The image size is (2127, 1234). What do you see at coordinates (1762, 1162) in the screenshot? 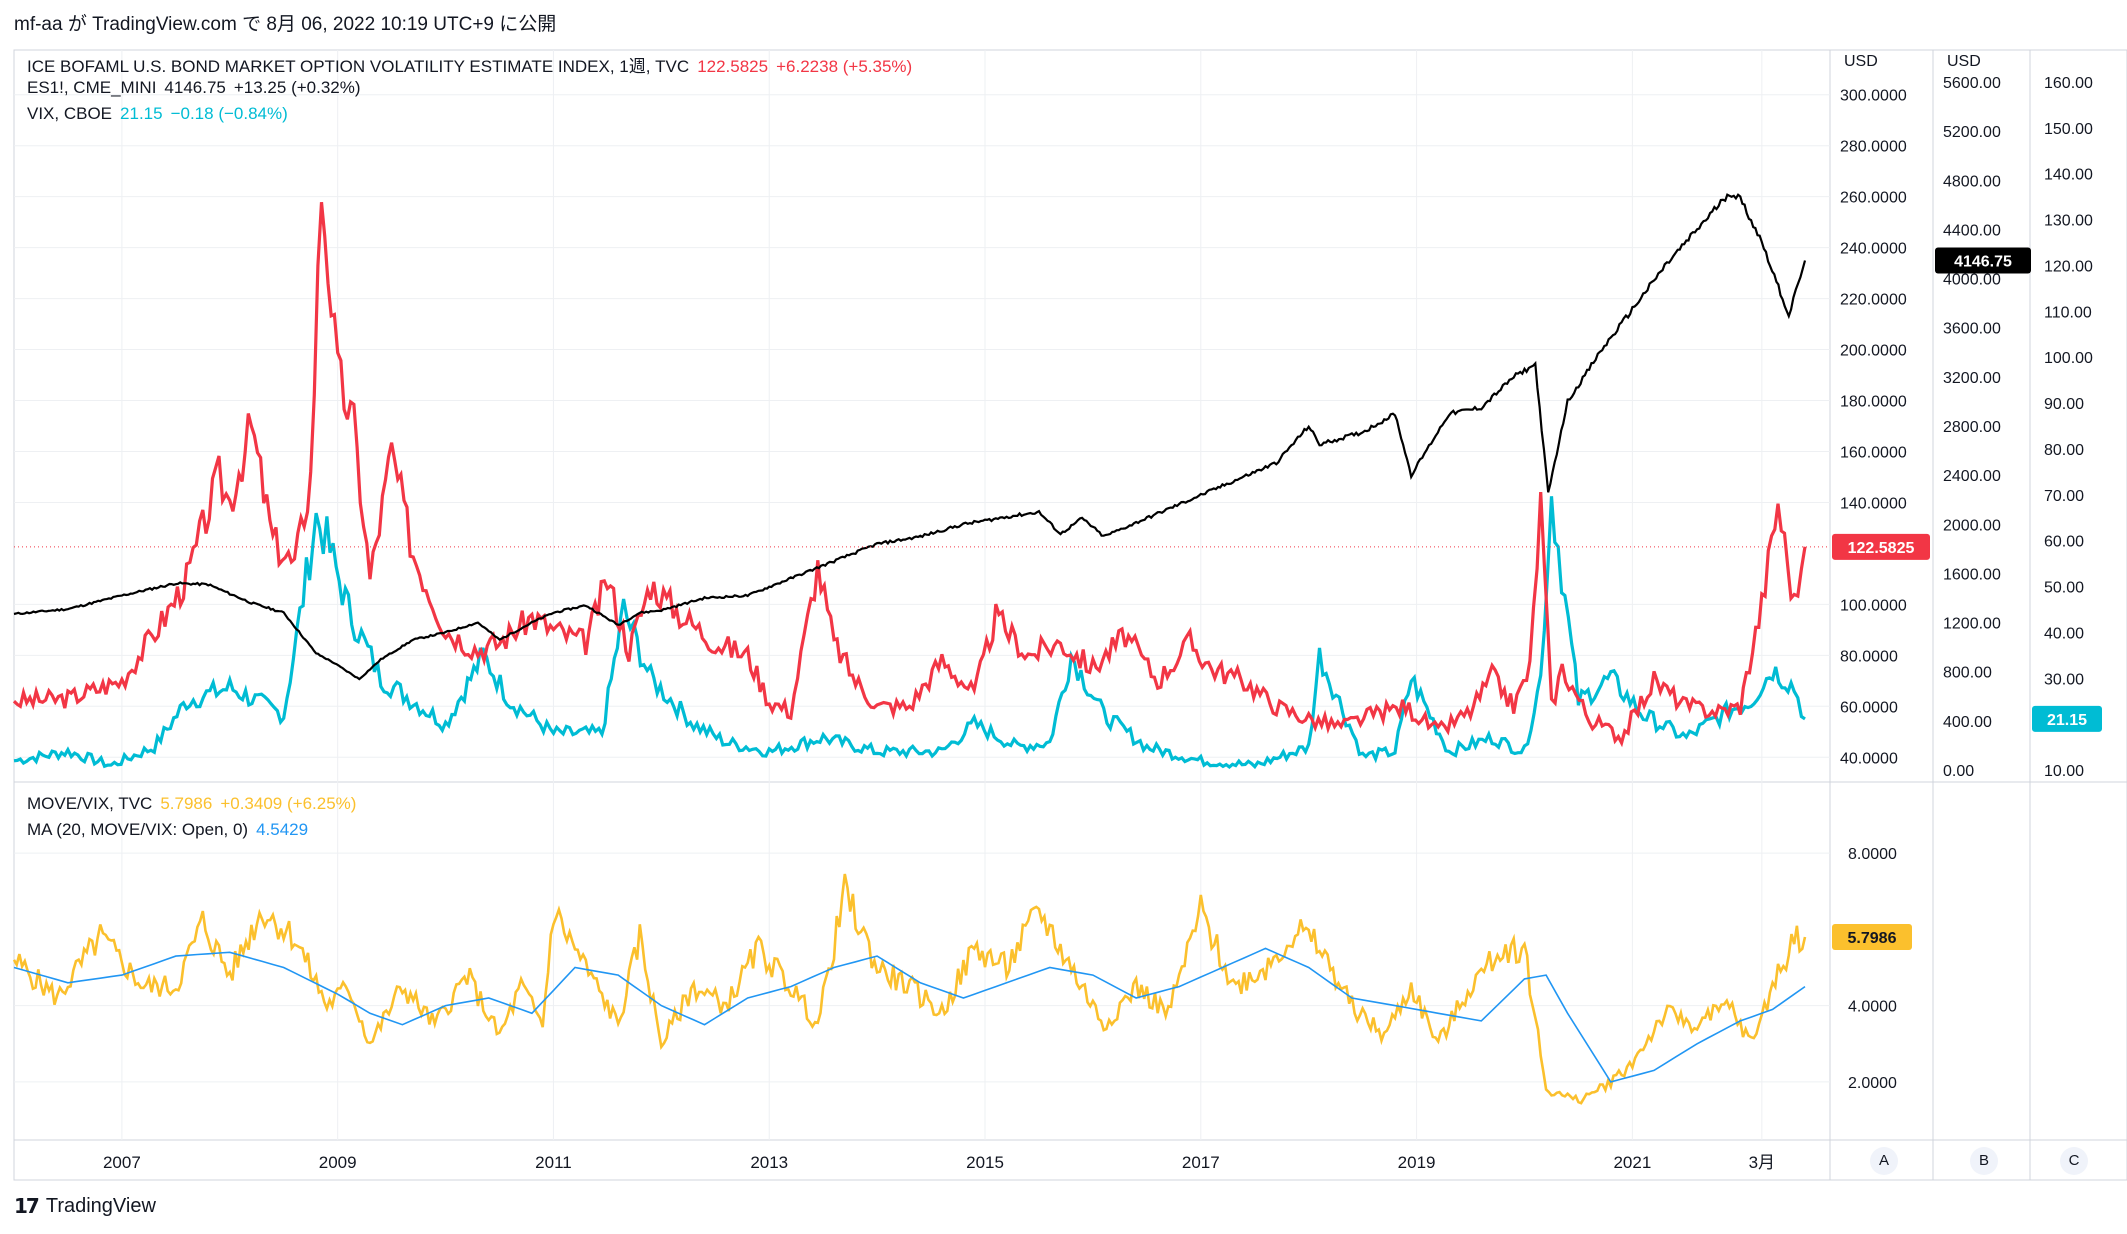
I see `x-tick-label: 3月` at bounding box center [1762, 1162].